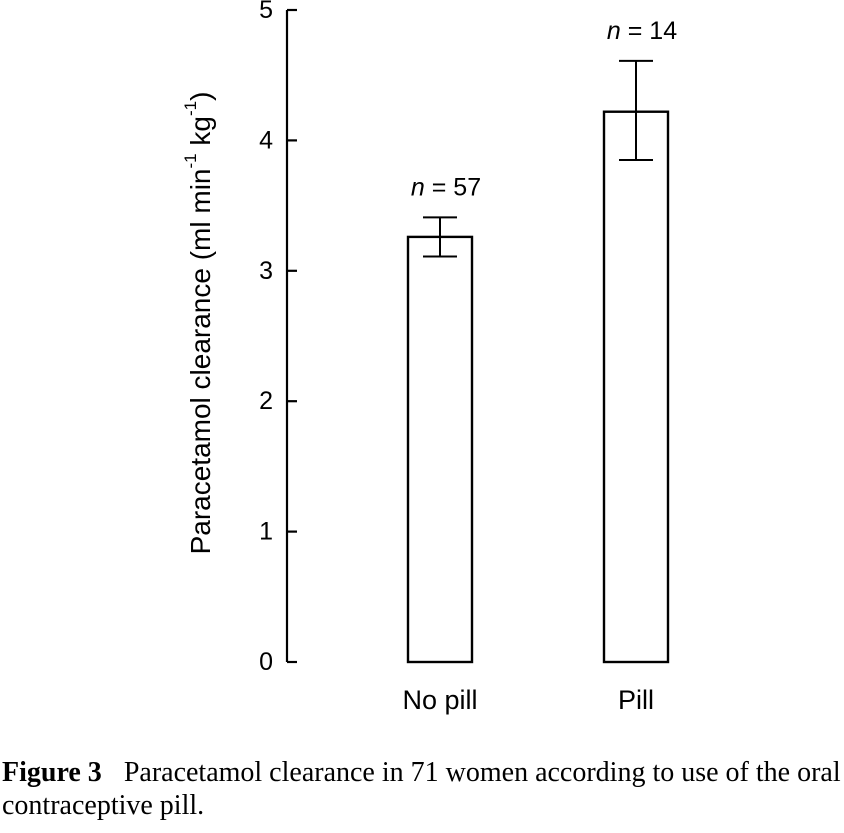 This screenshot has height=833, width=844. What do you see at coordinates (266, 401) in the screenshot?
I see `y-tick-label-2: 2` at bounding box center [266, 401].